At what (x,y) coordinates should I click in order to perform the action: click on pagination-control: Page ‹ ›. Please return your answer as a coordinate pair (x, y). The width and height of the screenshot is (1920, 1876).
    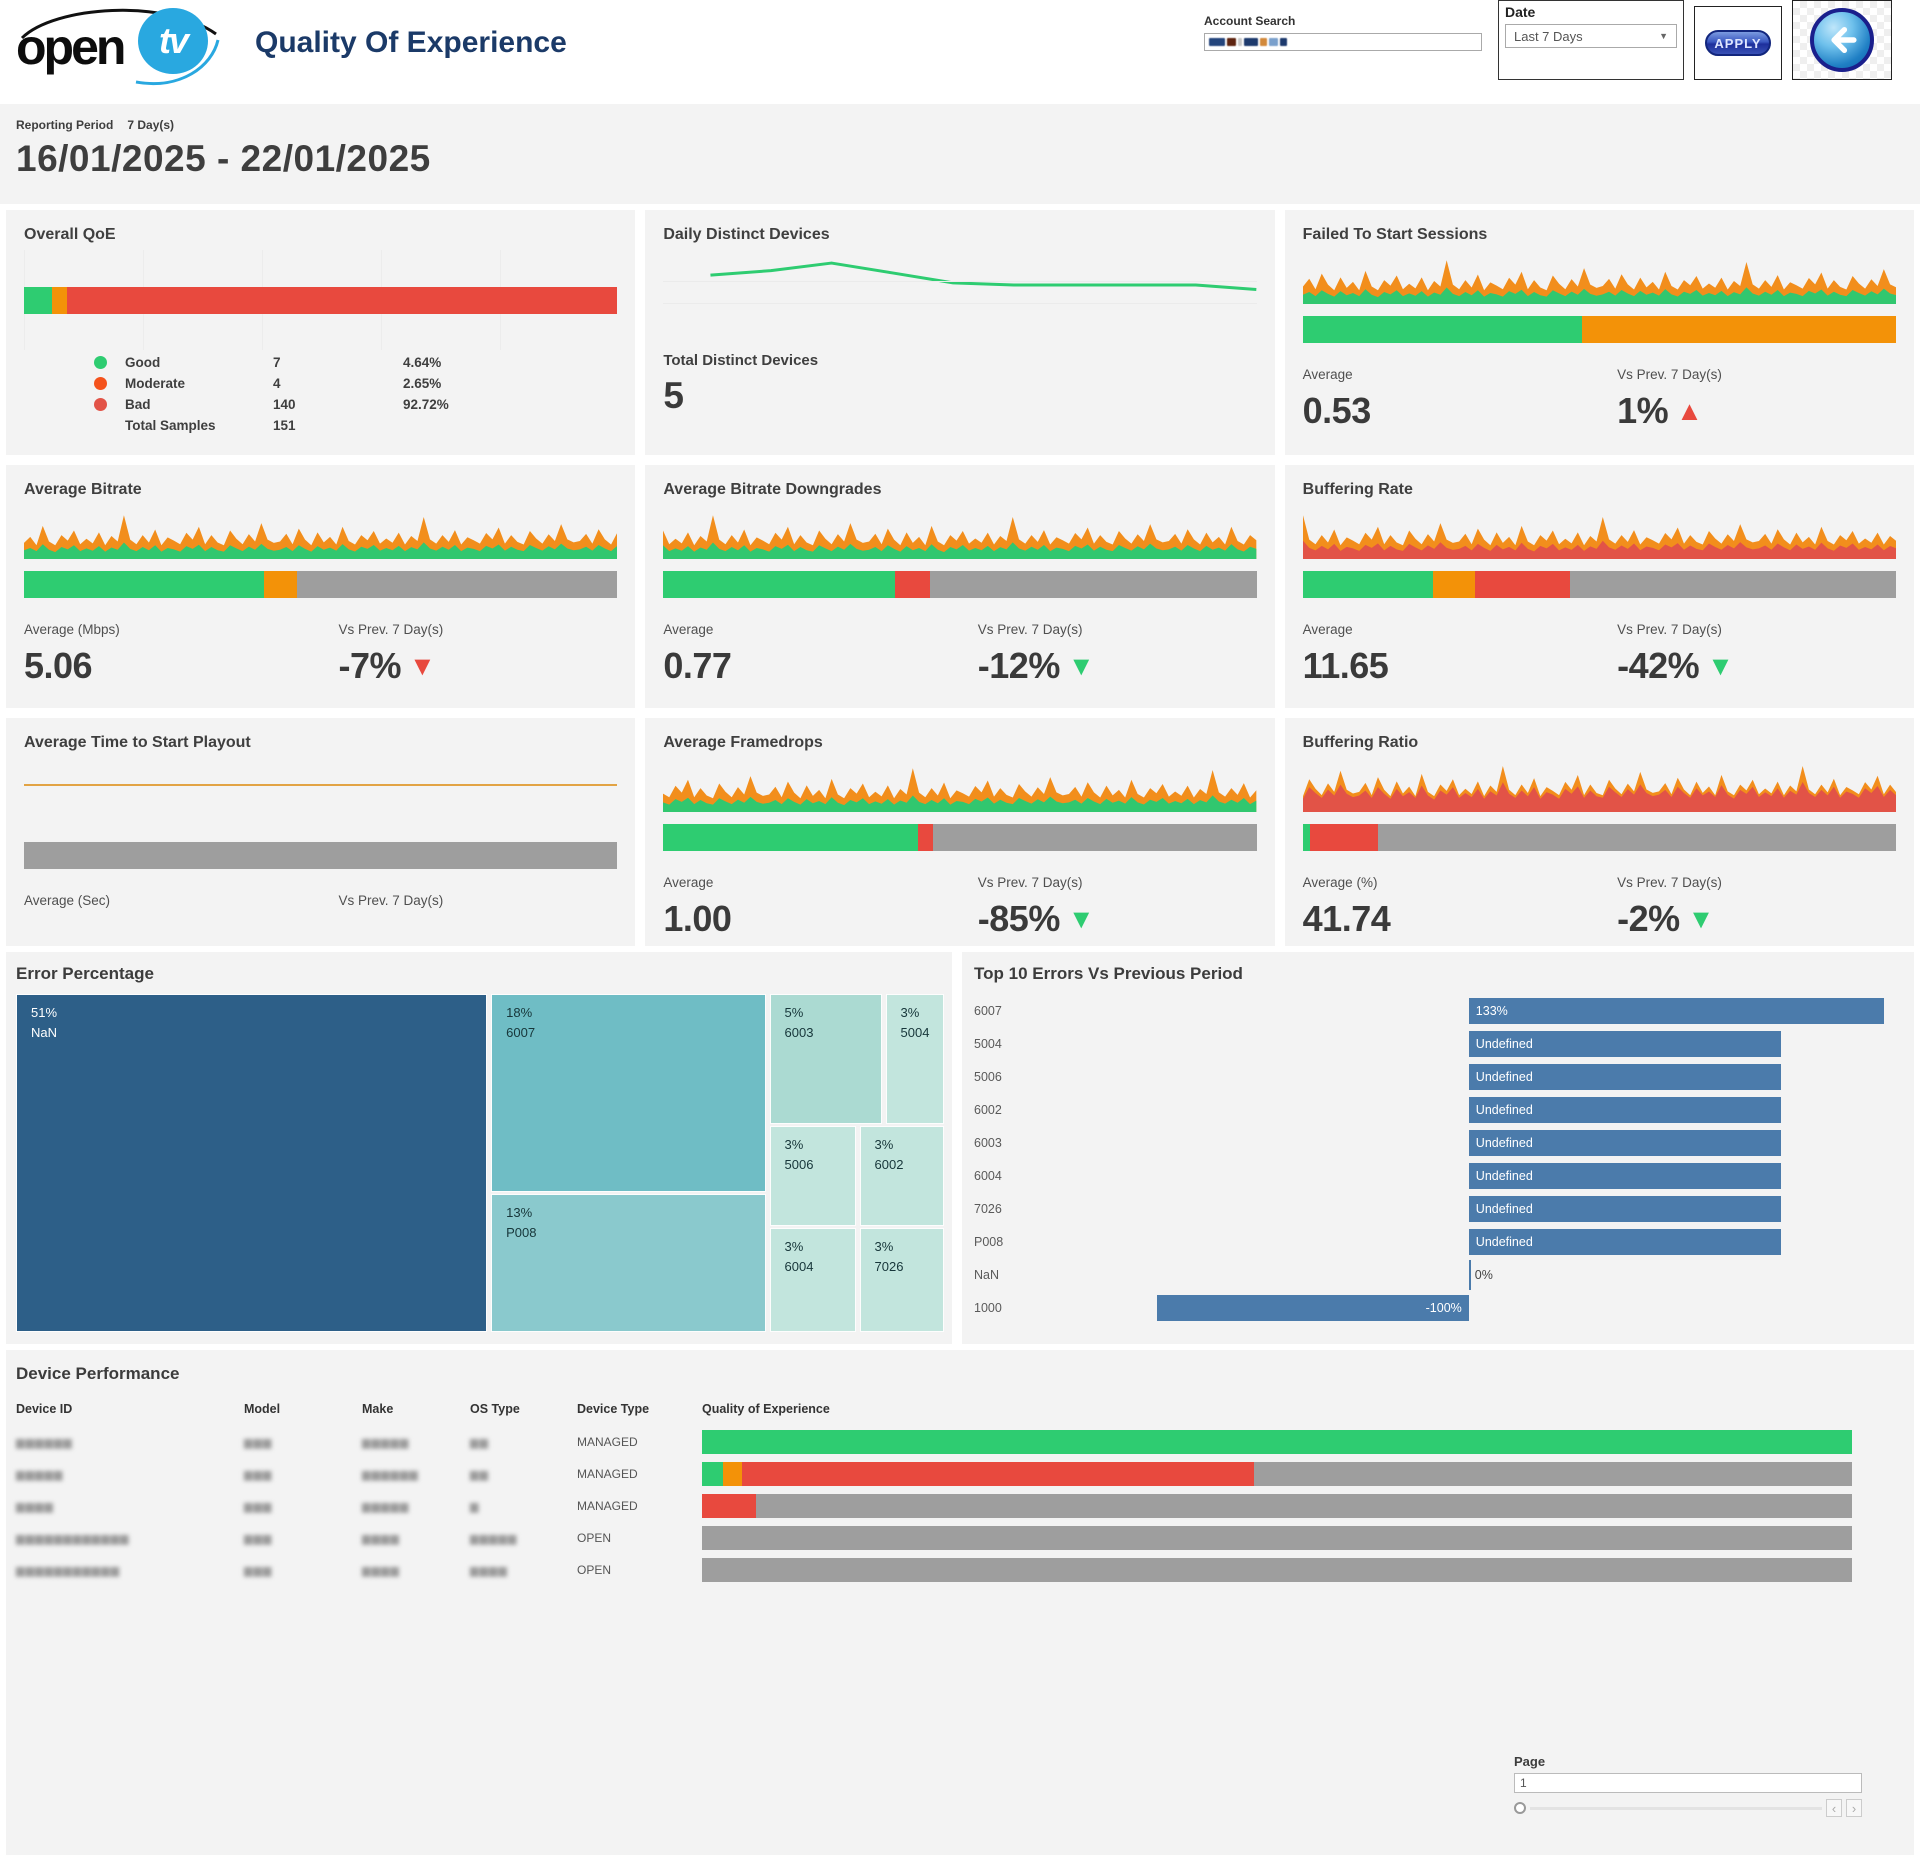
    Looking at the image, I should click on (1688, 1785).